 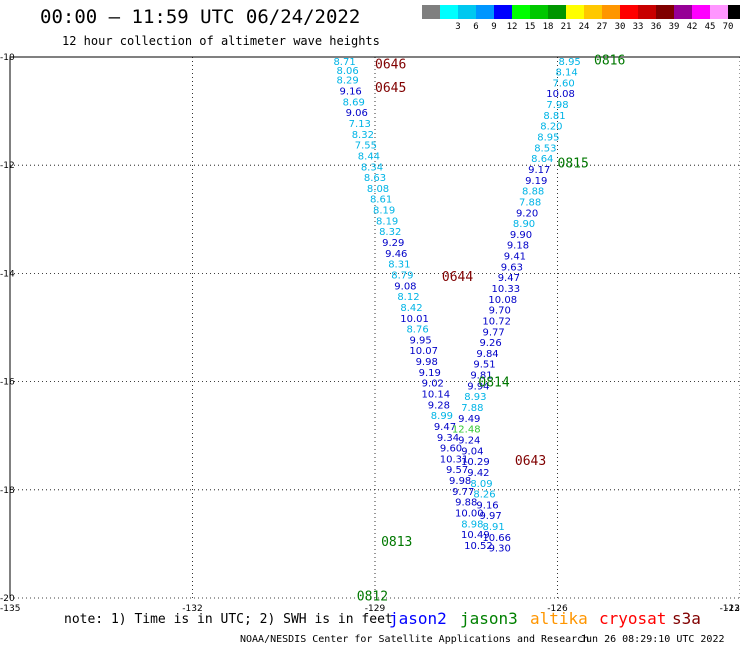 I want to click on legend-tick-label: 30, so click(x=620, y=27).